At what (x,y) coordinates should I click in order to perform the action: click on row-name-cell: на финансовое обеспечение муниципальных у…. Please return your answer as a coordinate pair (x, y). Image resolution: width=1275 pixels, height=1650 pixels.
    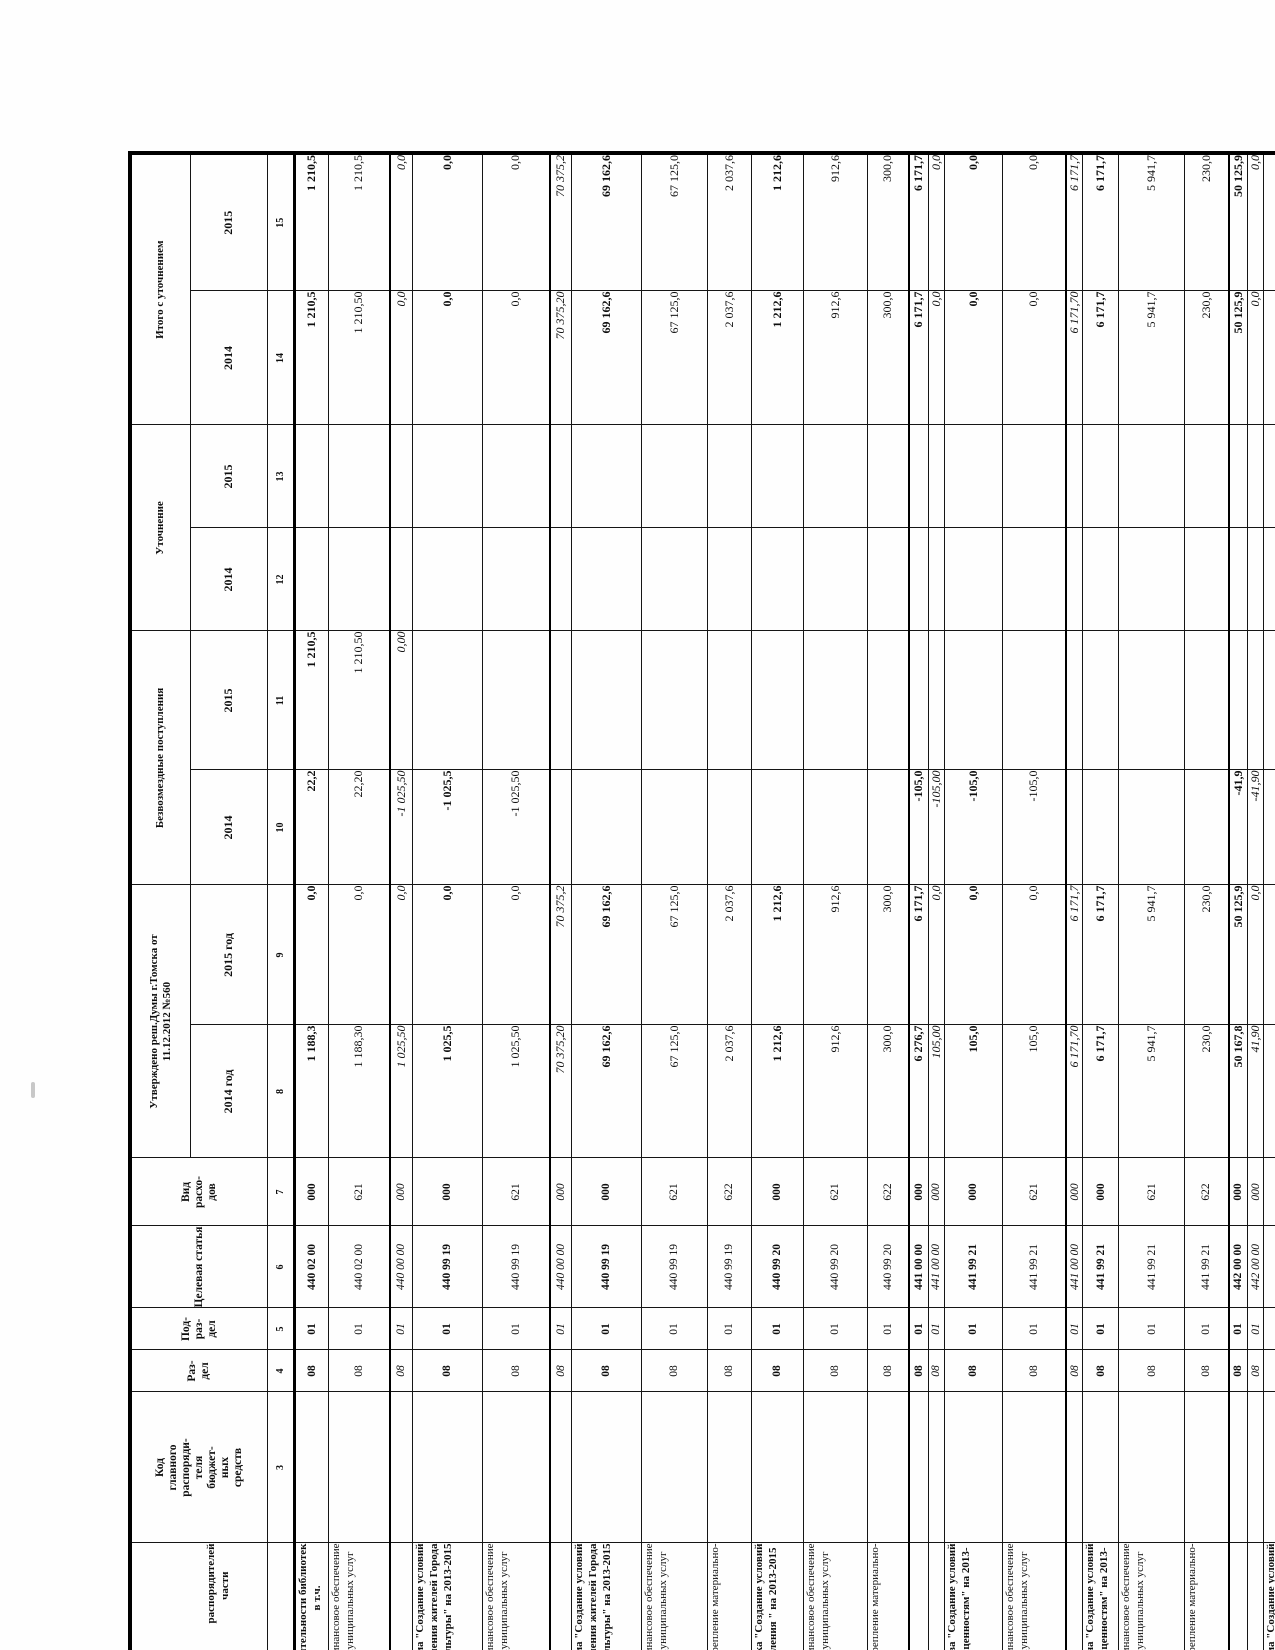
    Looking at the image, I should click on (516, 1596).